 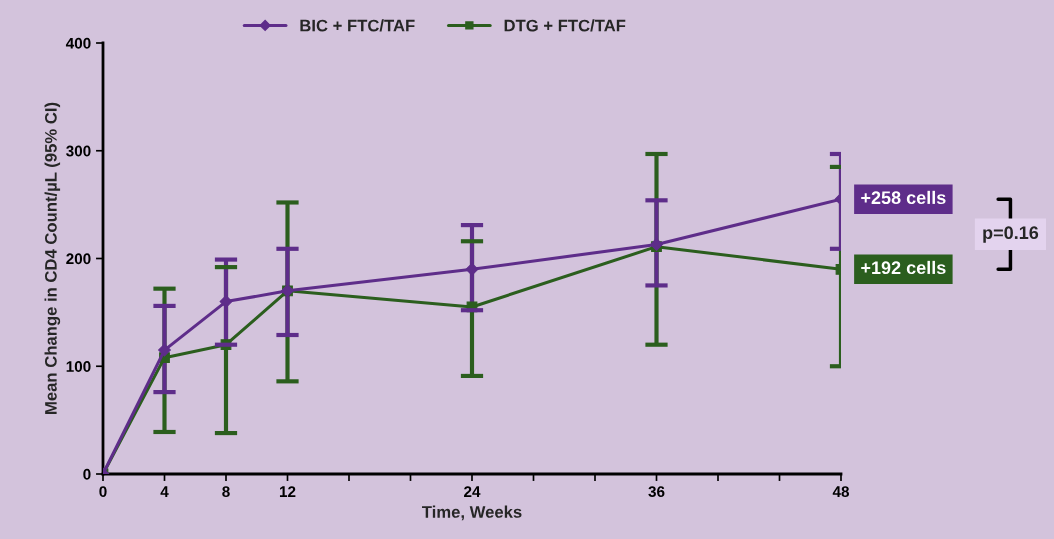 What do you see at coordinates (78, 151) in the screenshot?
I see `y-tick-label: 300` at bounding box center [78, 151].